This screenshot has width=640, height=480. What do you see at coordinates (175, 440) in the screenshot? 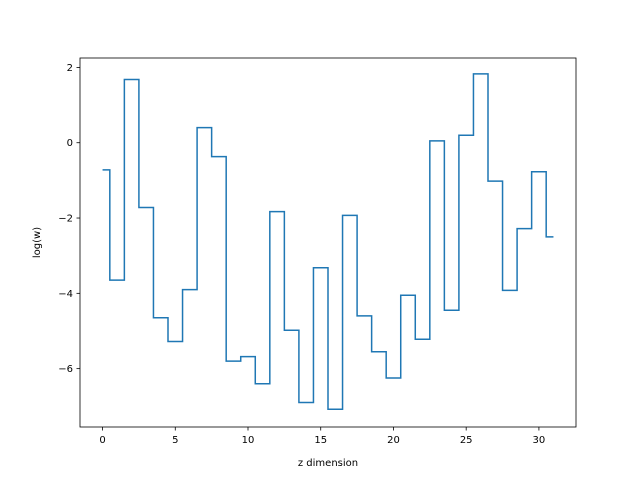
I see `x-tick-label: 5` at bounding box center [175, 440].